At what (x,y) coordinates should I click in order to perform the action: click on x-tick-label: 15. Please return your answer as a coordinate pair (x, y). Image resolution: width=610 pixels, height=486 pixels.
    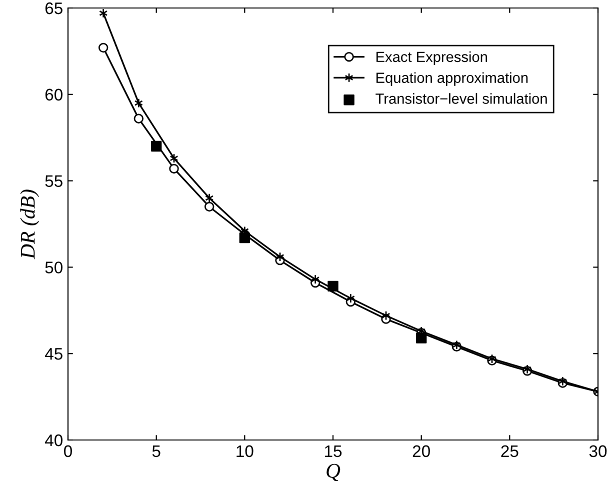
    Looking at the image, I should click on (333, 451).